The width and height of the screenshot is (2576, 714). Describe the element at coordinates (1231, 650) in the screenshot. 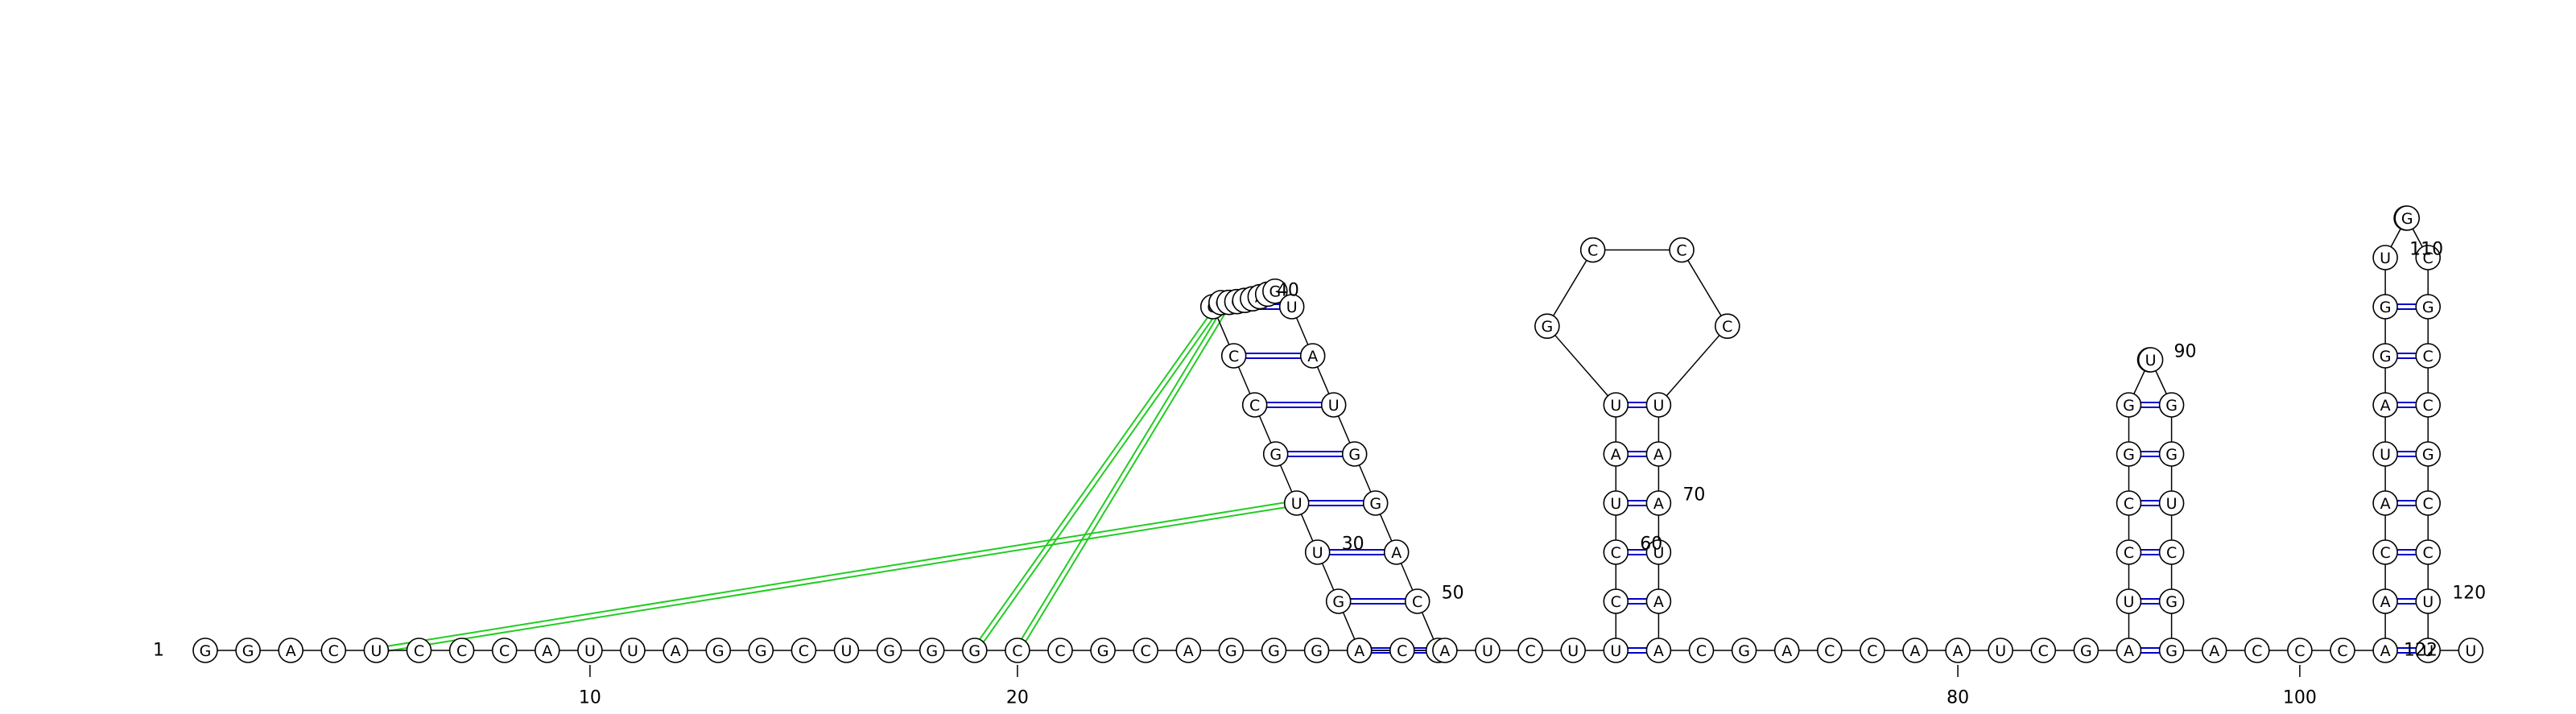

I see `nucleotide-25: G` at that location.